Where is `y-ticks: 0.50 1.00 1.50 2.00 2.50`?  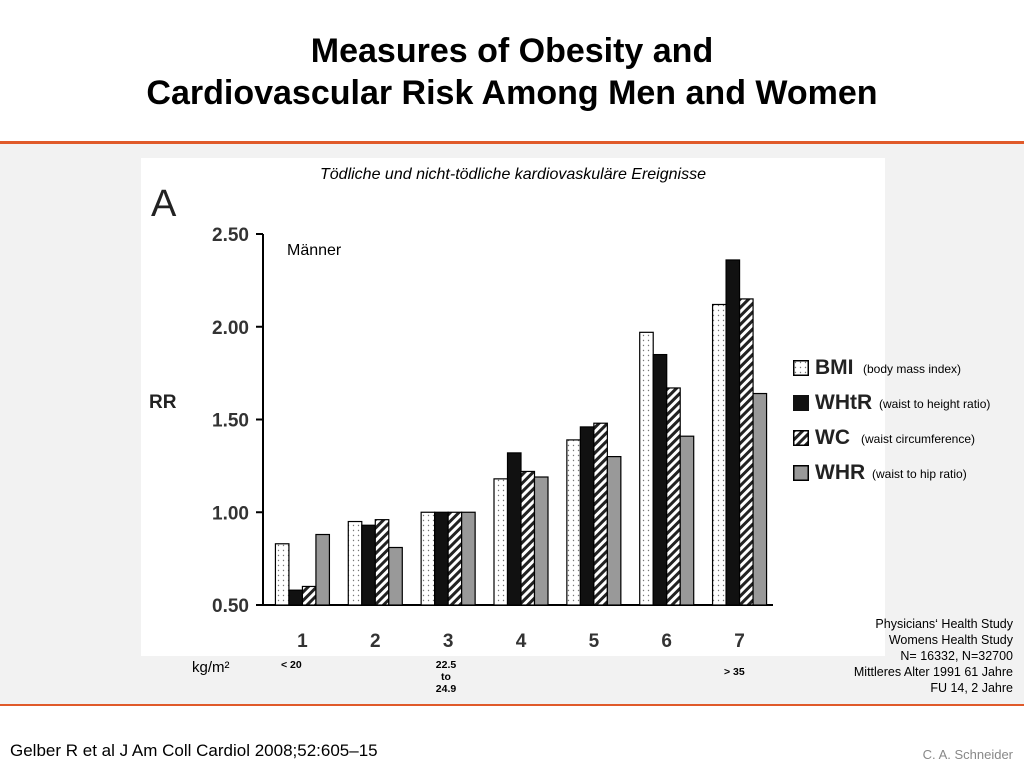 y-ticks: 0.50 1.00 1.50 2.00 2.50 is located at coordinates (237, 421).